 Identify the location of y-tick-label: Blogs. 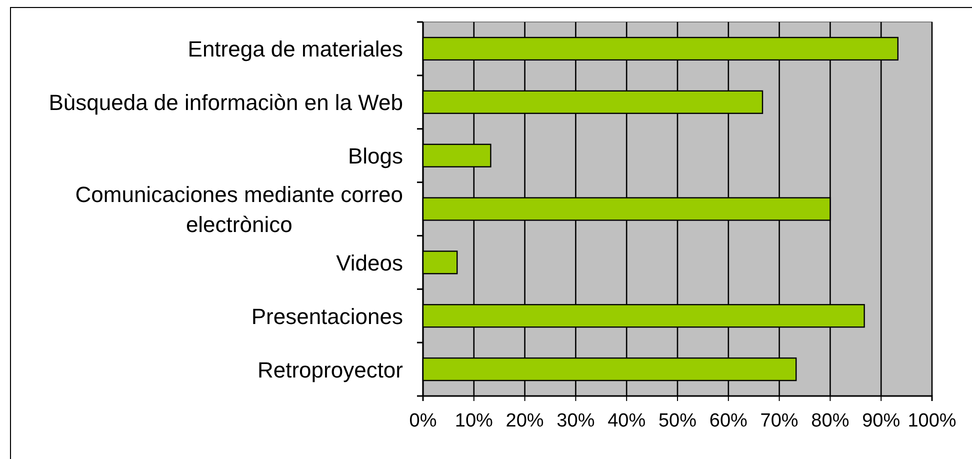
(375, 156).